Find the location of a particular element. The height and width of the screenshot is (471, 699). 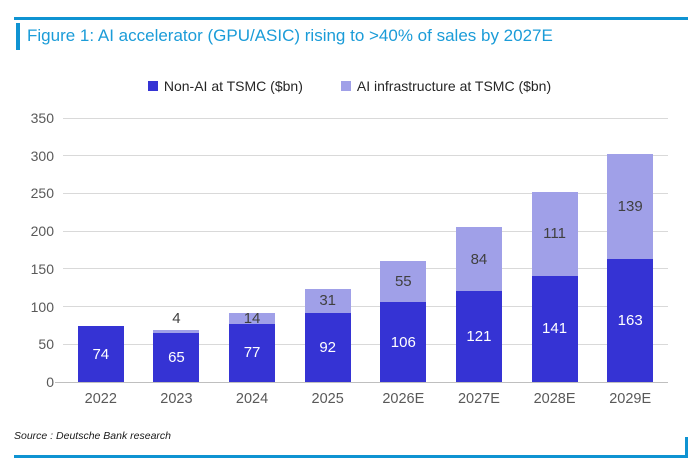

bar-column-2025: 92 31 is located at coordinates (327, 250).